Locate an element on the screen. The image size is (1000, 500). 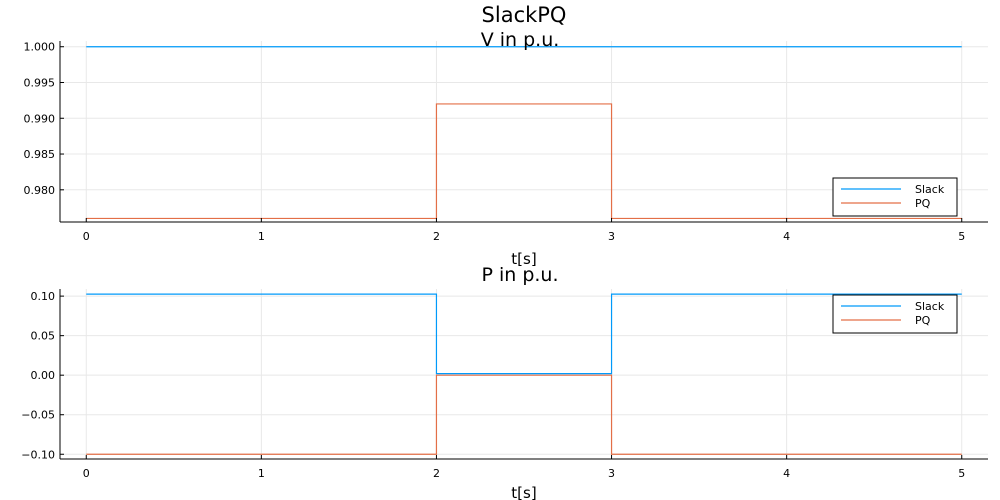
y-tick-label: 0.10 is located at coordinates (43, 296).